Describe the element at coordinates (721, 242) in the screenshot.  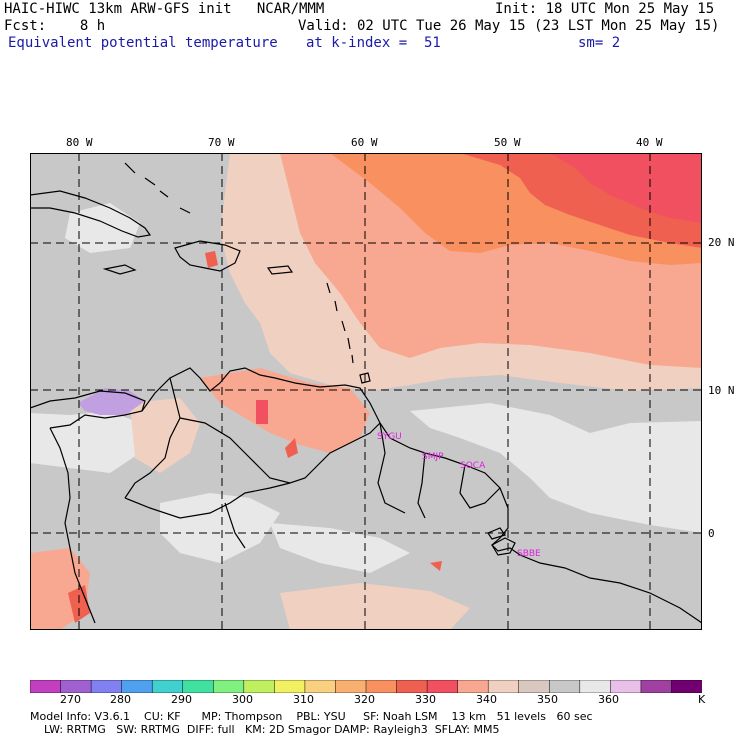
I see `lat-label-20n: 20 N` at that location.